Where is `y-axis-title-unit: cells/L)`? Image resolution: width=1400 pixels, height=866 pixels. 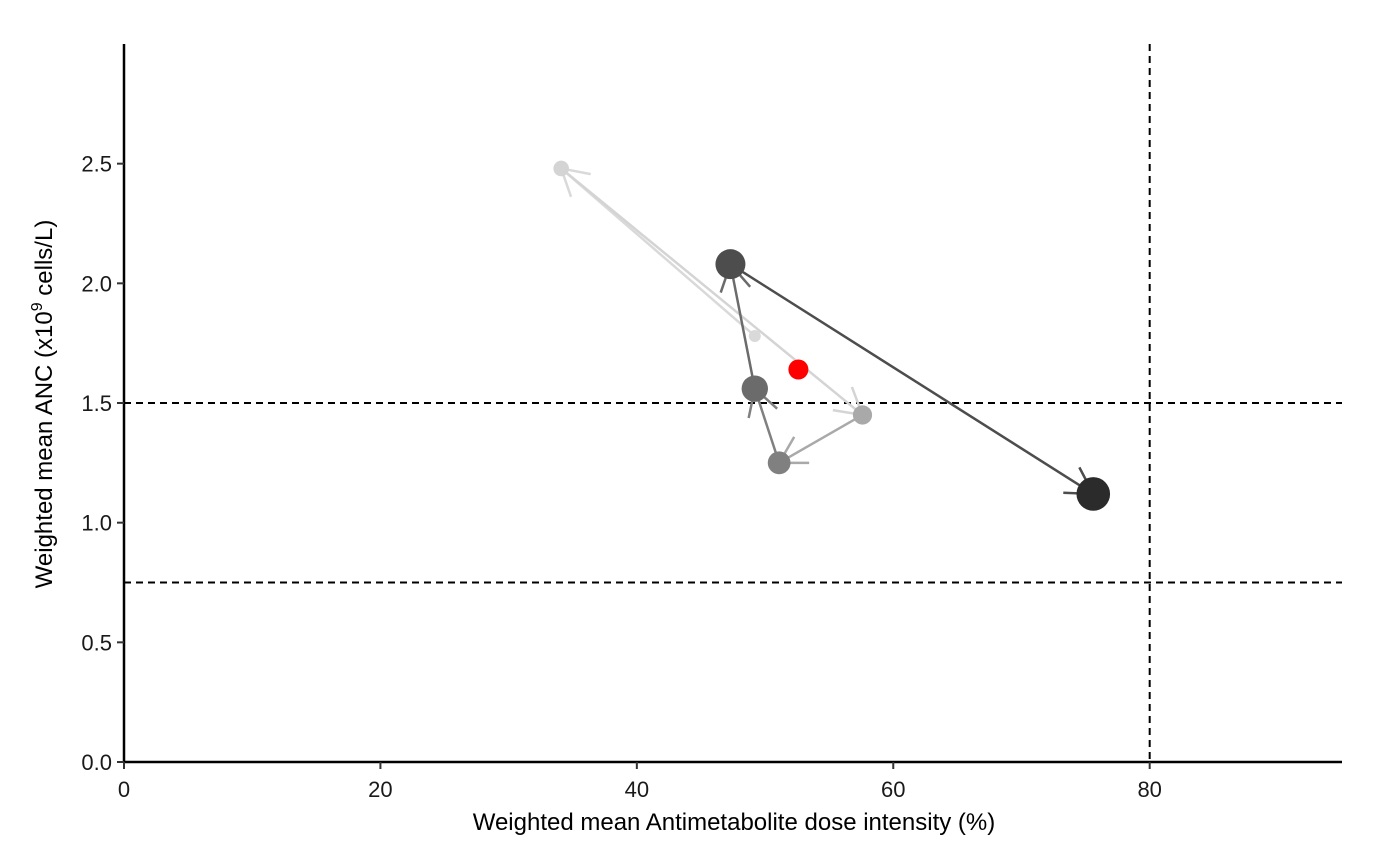
y-axis-title-unit: cells/L) is located at coordinates (44, 261).